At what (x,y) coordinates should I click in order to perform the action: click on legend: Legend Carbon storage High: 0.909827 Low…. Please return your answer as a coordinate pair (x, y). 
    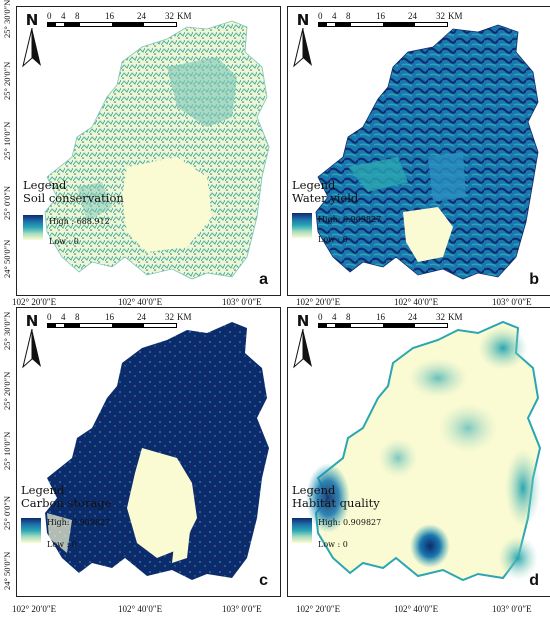
    Looking at the image, I should click on (66, 516).